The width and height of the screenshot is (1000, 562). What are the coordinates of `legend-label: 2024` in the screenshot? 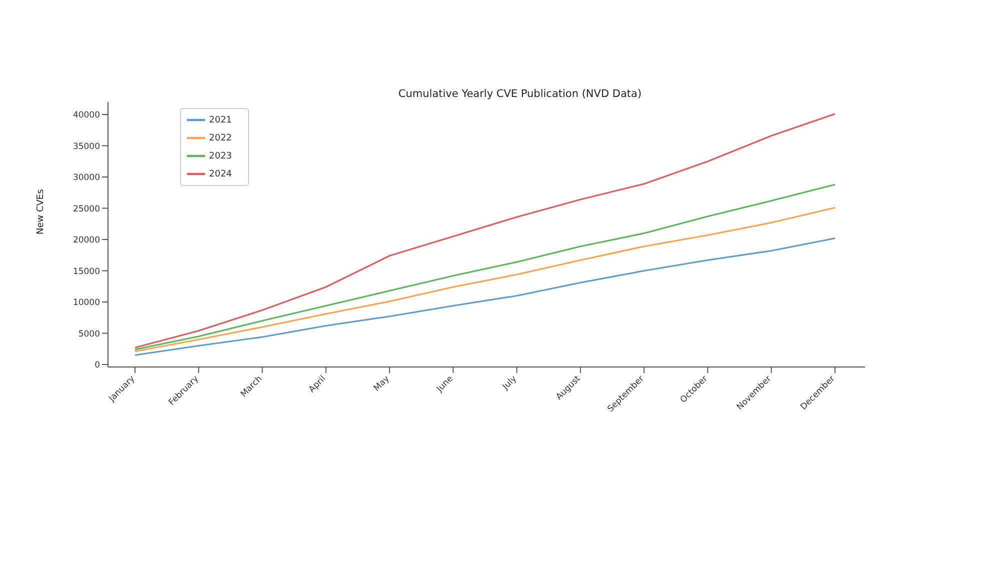 It's located at (220, 174).